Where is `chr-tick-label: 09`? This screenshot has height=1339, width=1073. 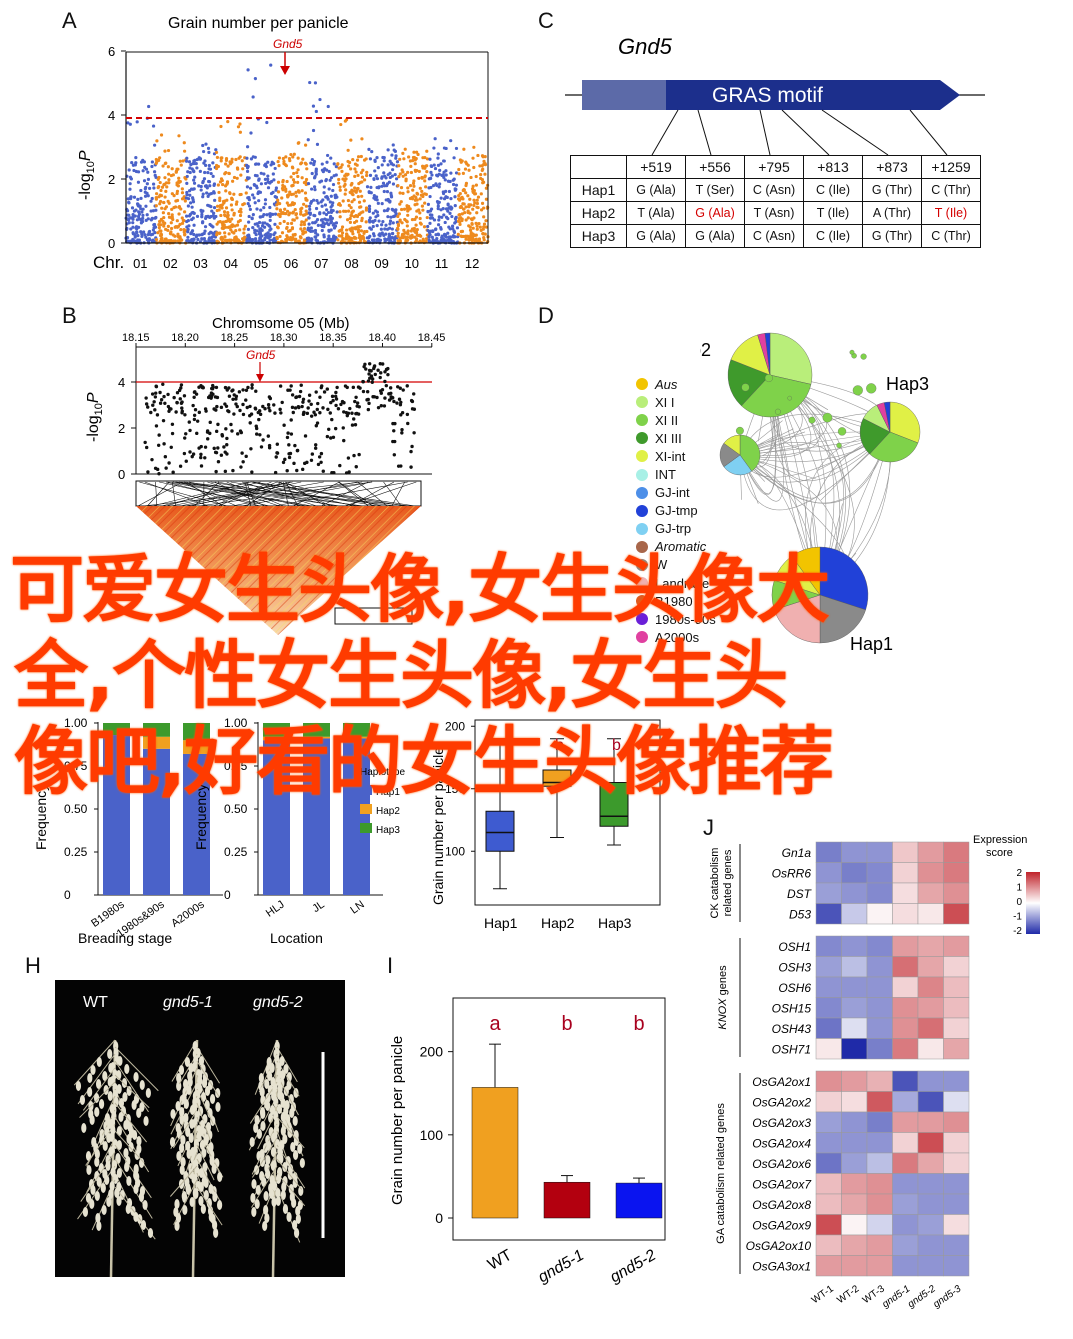 chr-tick-label: 09 is located at coordinates (381, 263).